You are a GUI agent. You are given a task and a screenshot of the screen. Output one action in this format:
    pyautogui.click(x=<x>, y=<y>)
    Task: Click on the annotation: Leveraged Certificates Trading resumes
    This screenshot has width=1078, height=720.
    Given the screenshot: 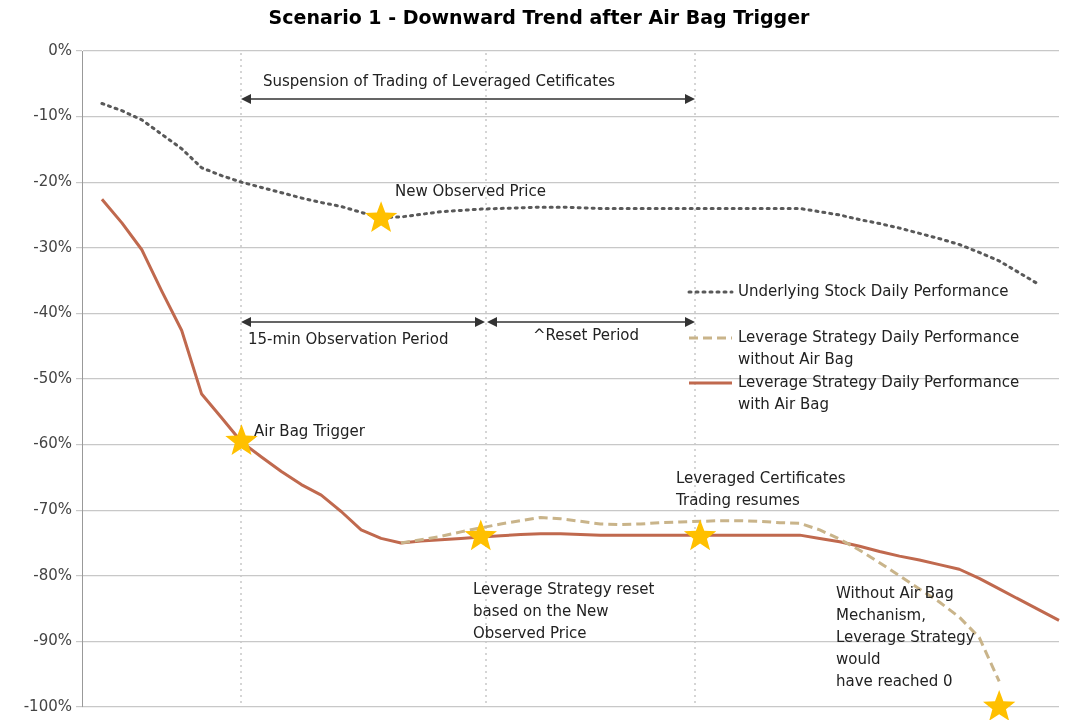 What is the action you would take?
    pyautogui.click(x=760, y=488)
    